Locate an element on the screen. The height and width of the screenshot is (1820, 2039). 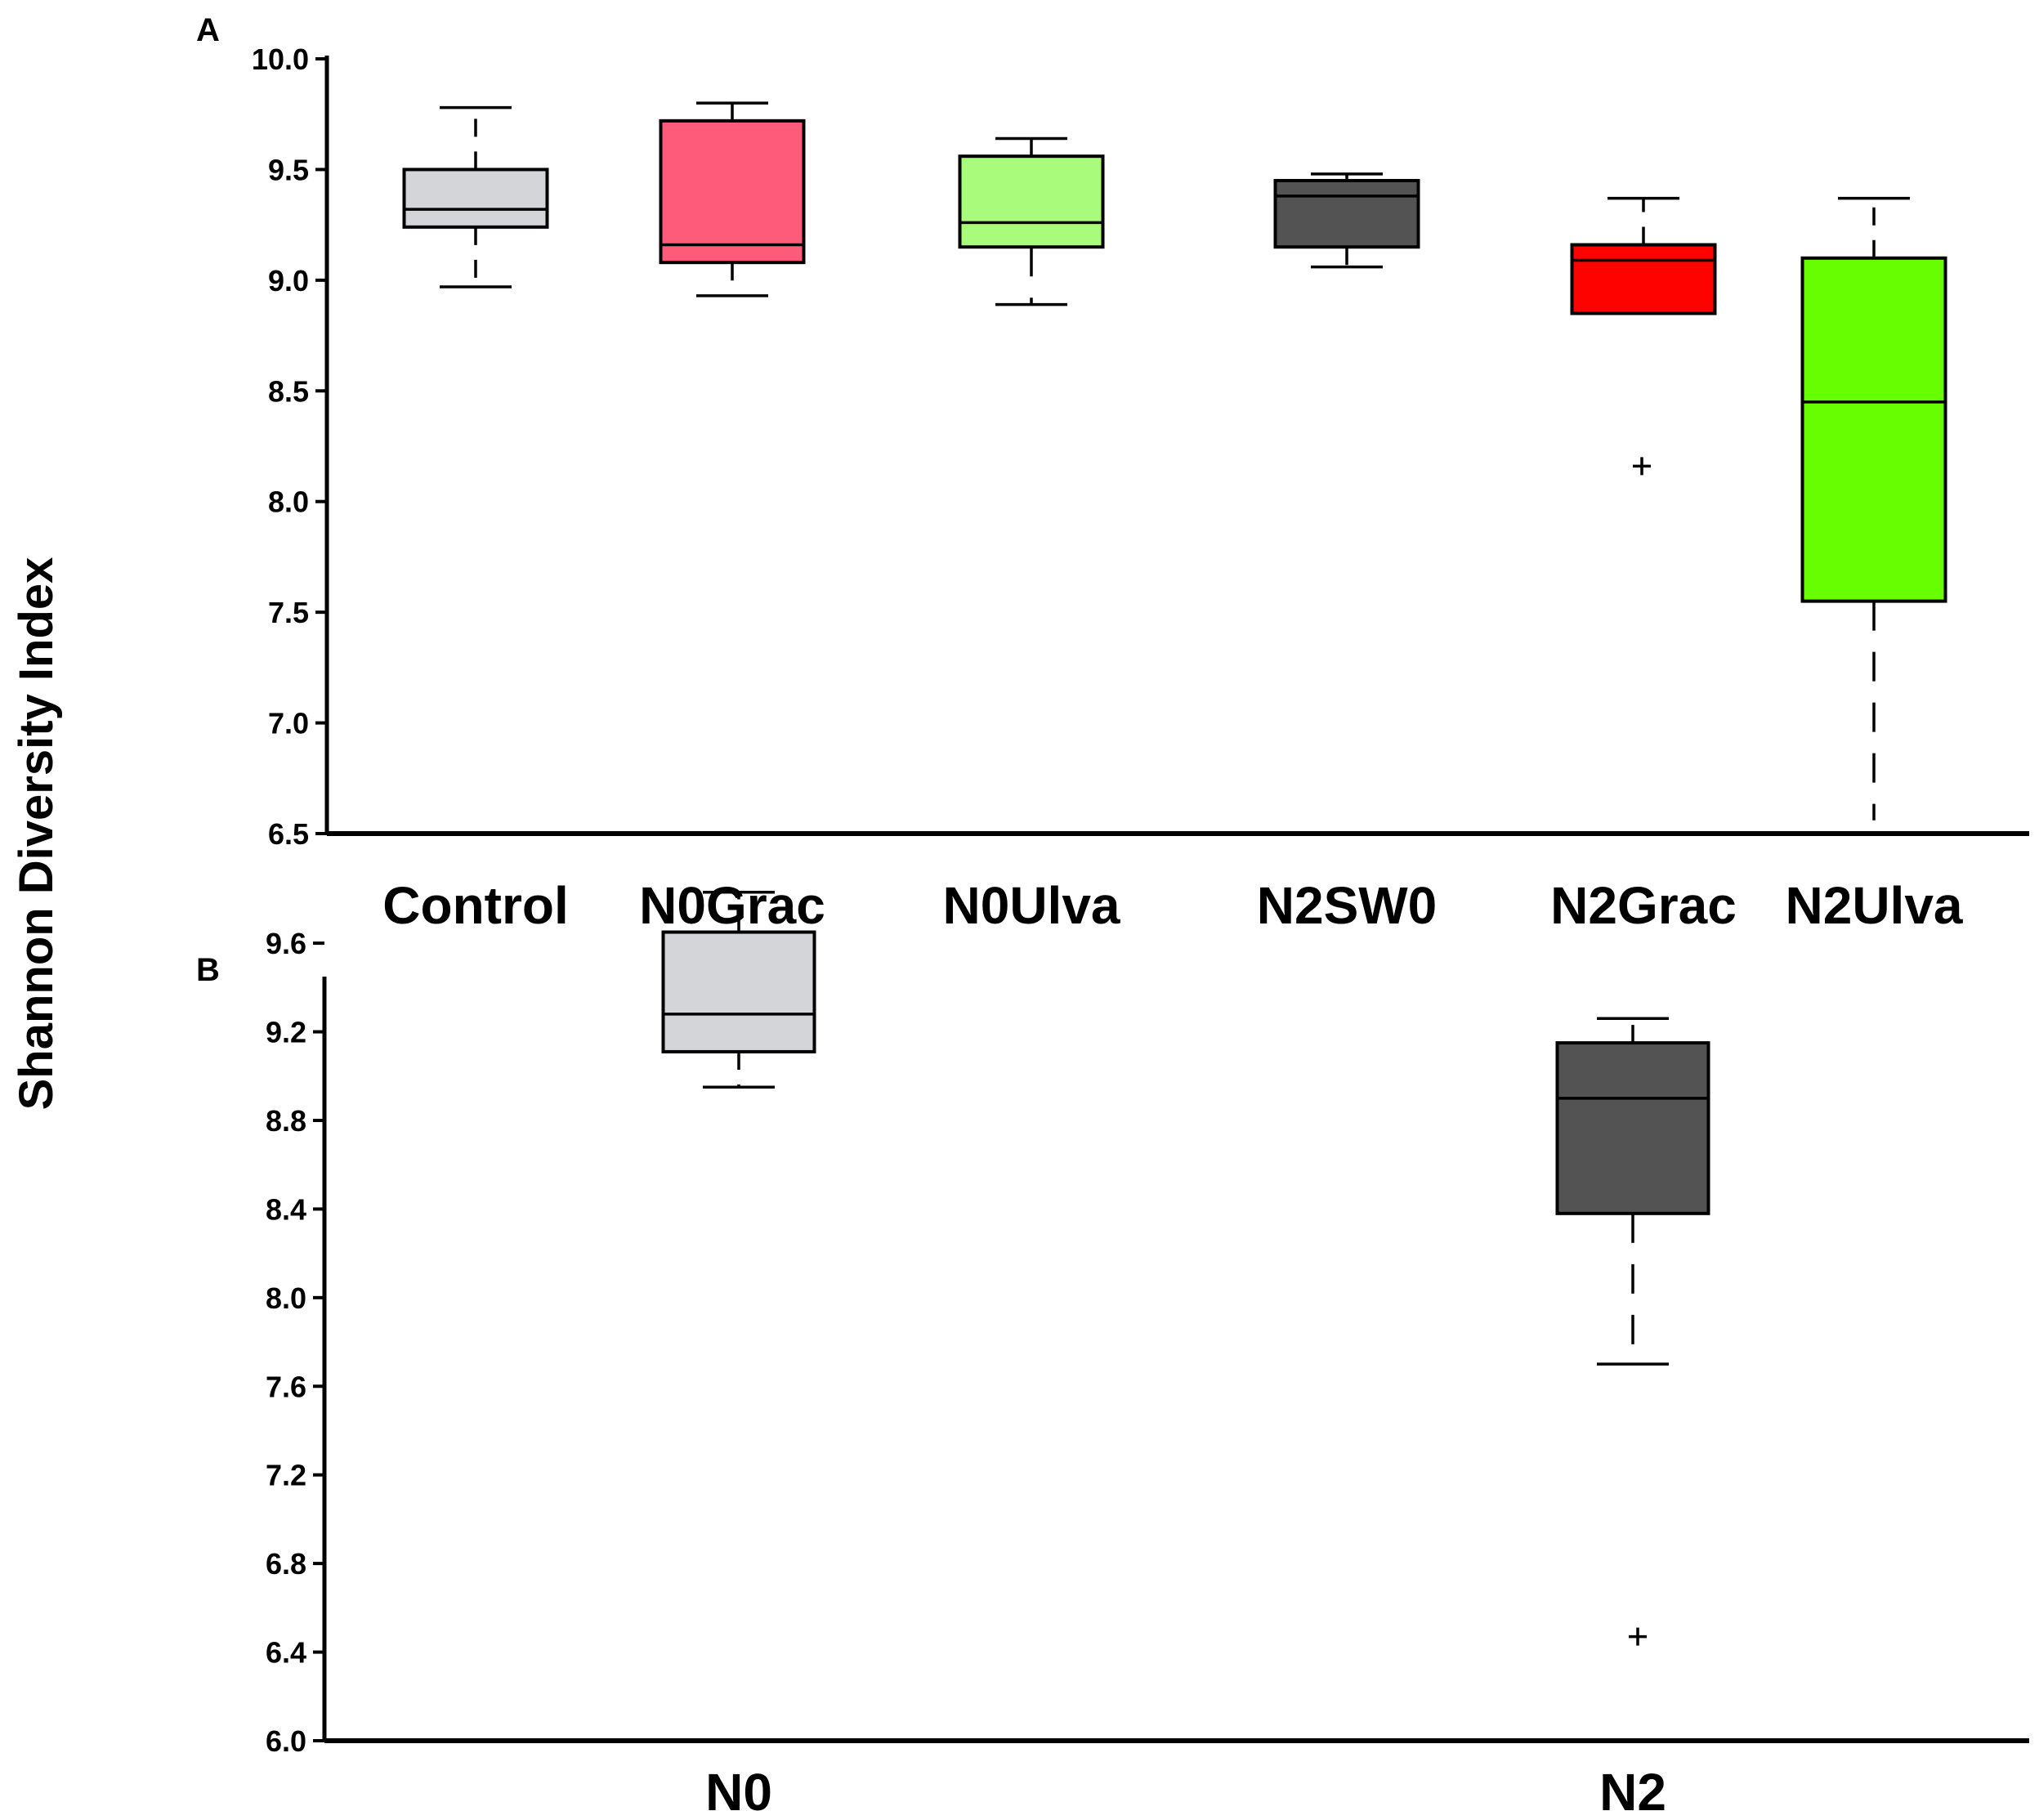
y-tick-label: 9.6 is located at coordinates (286, 943).